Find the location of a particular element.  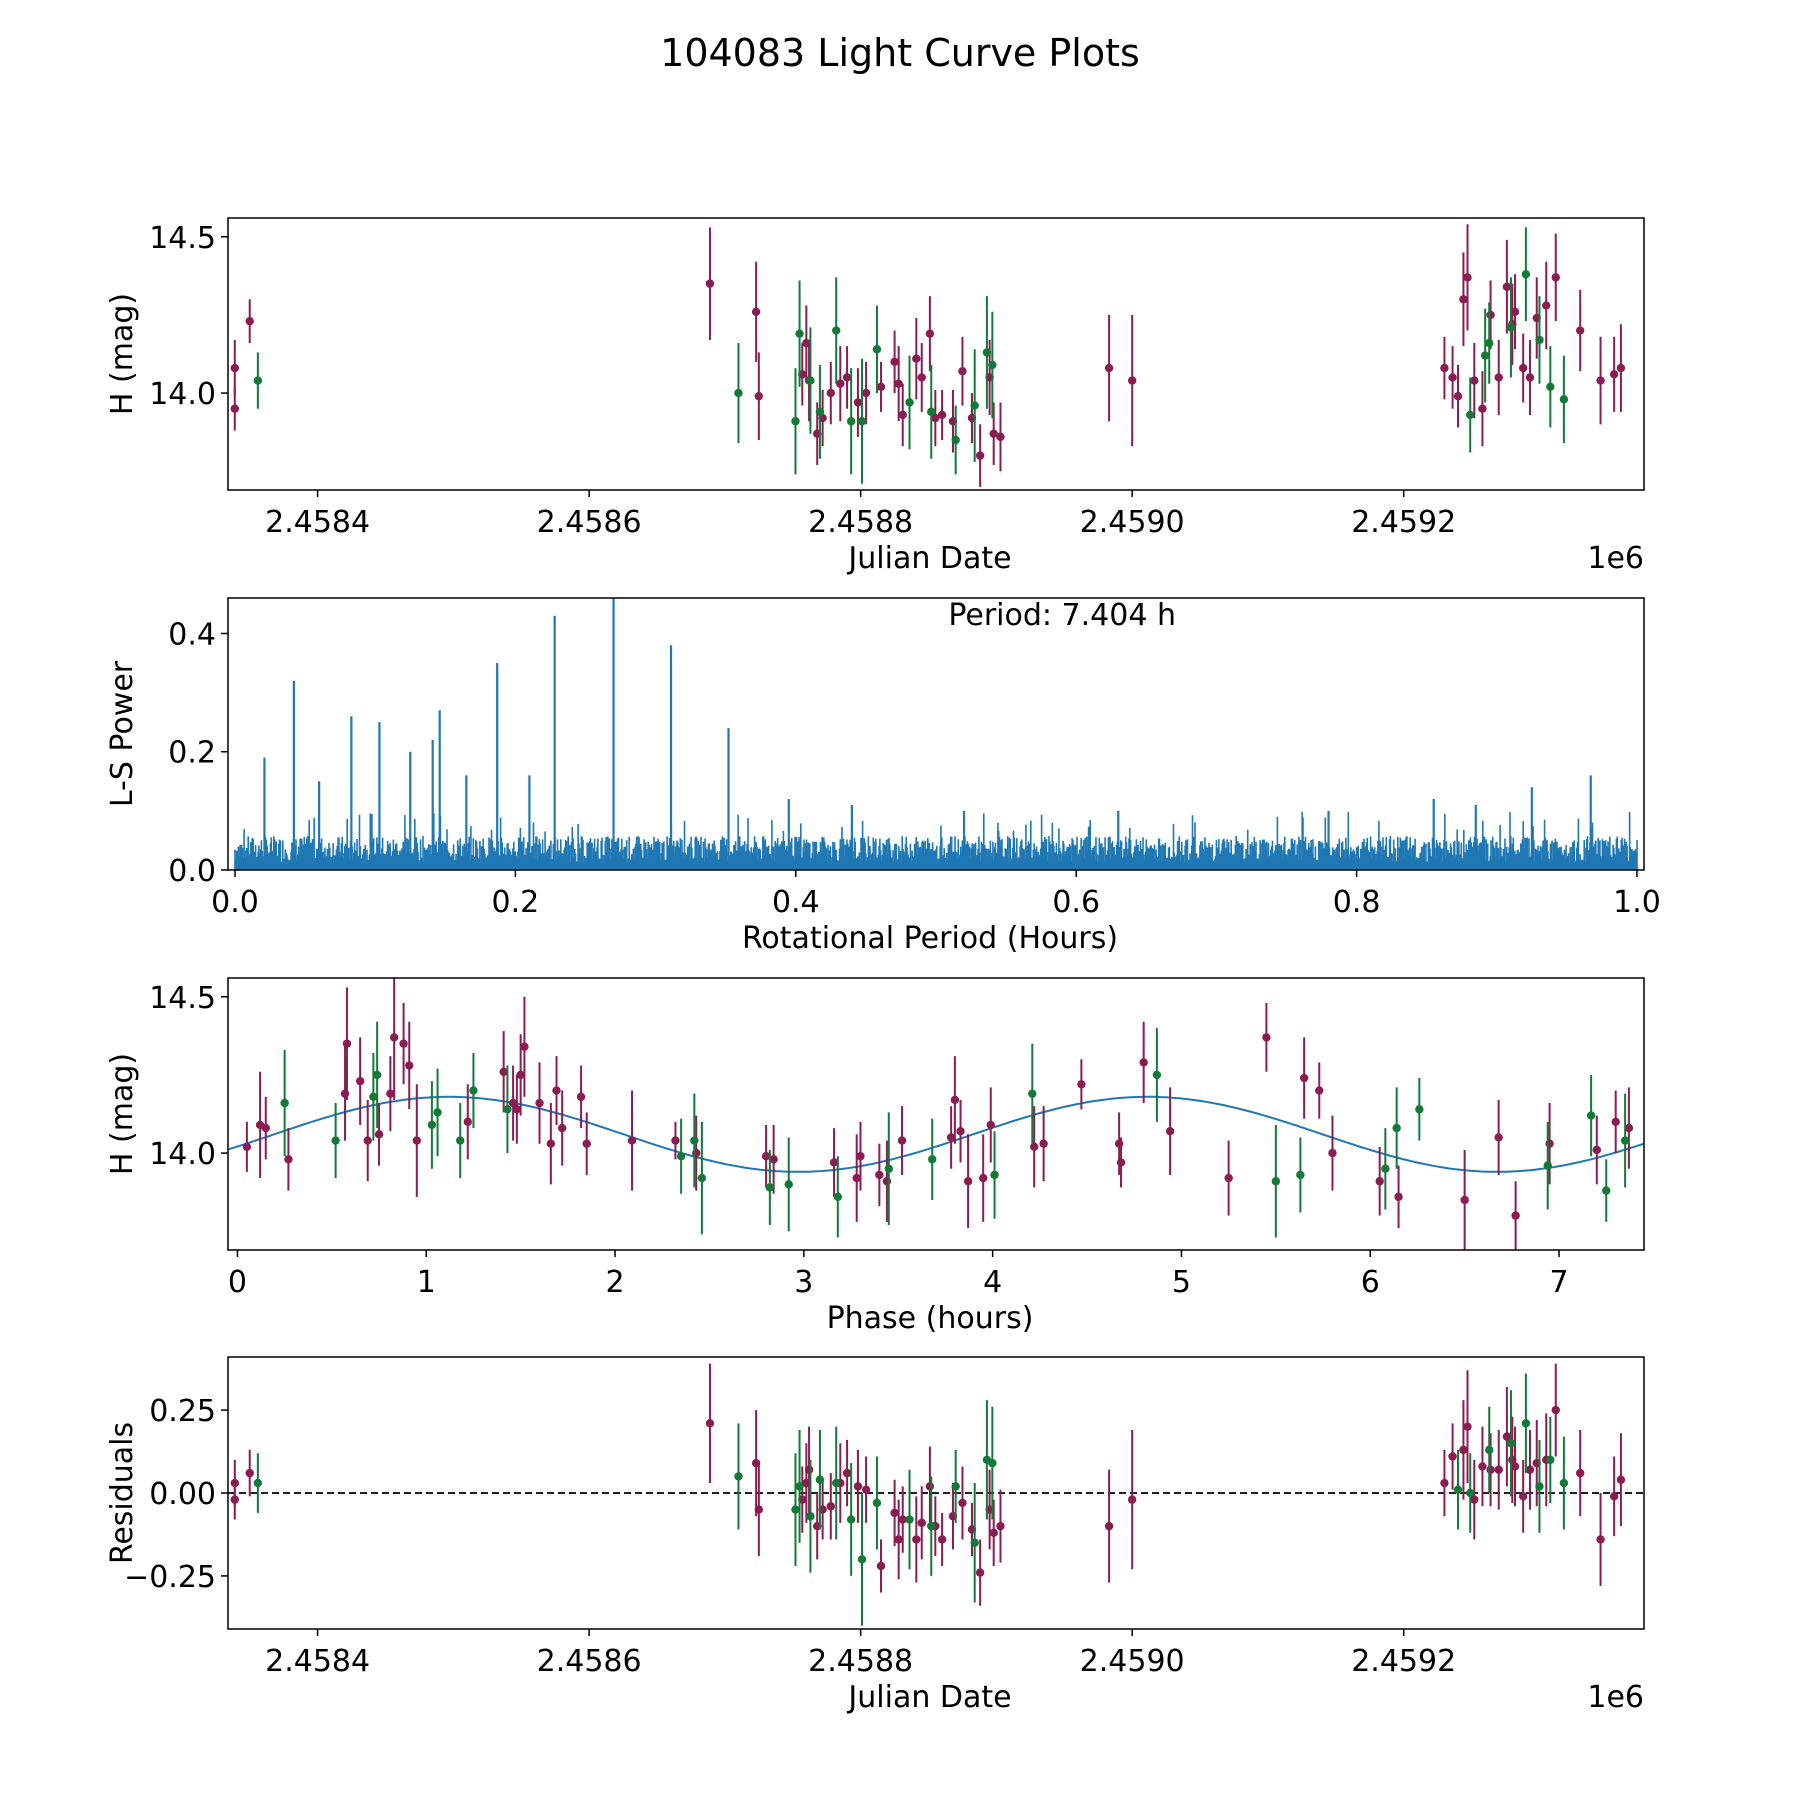

figure-title: 104083 Light Curve Plots is located at coordinates (900, 53).